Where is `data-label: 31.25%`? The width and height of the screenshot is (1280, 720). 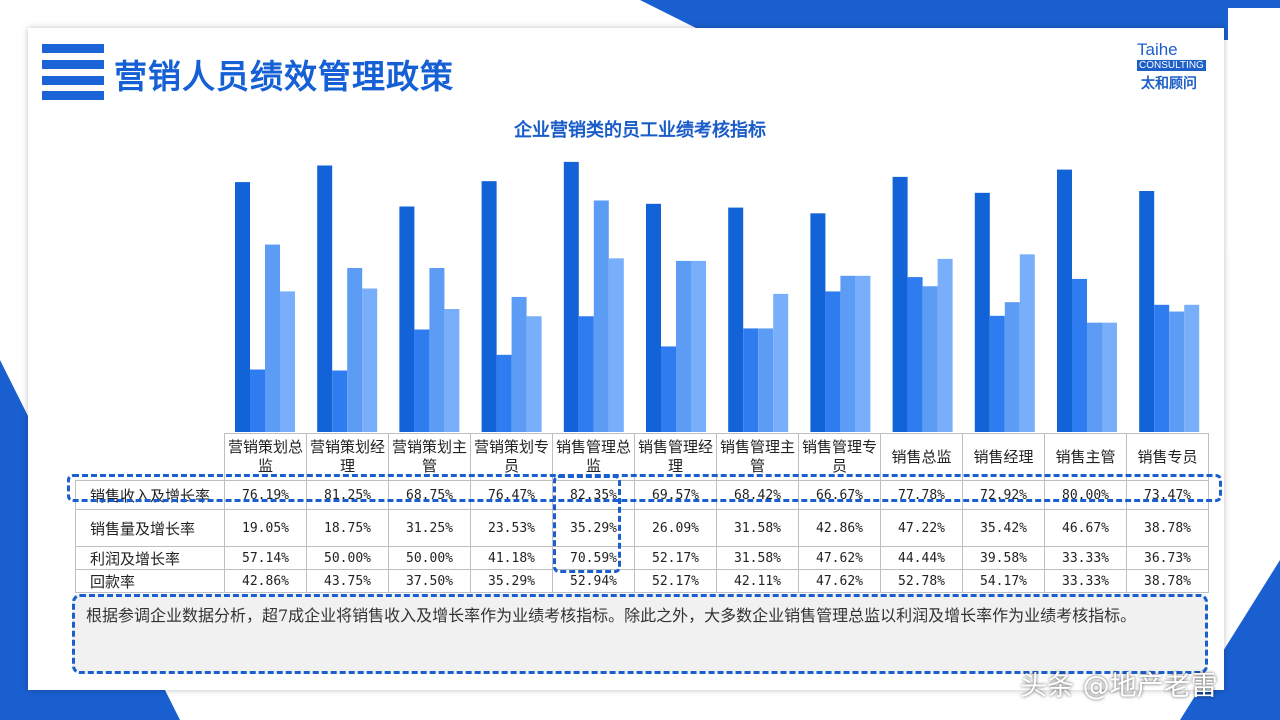
data-label: 31.25% is located at coordinates (429, 528).